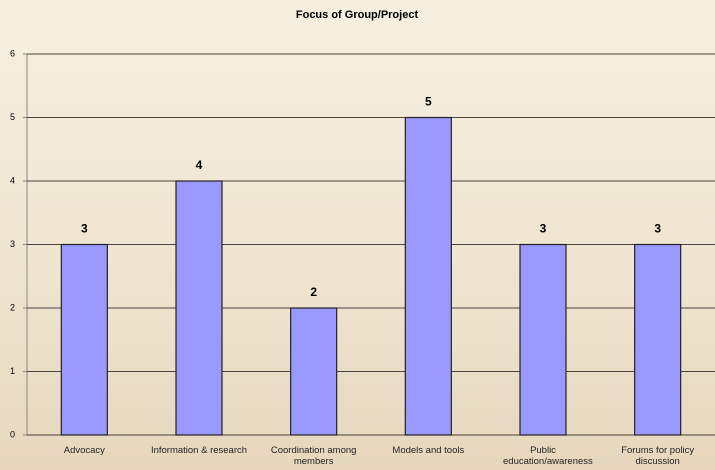 Image resolution: width=715 pixels, height=470 pixels. What do you see at coordinates (84, 450) in the screenshot?
I see `x-tick-label: Advocacy` at bounding box center [84, 450].